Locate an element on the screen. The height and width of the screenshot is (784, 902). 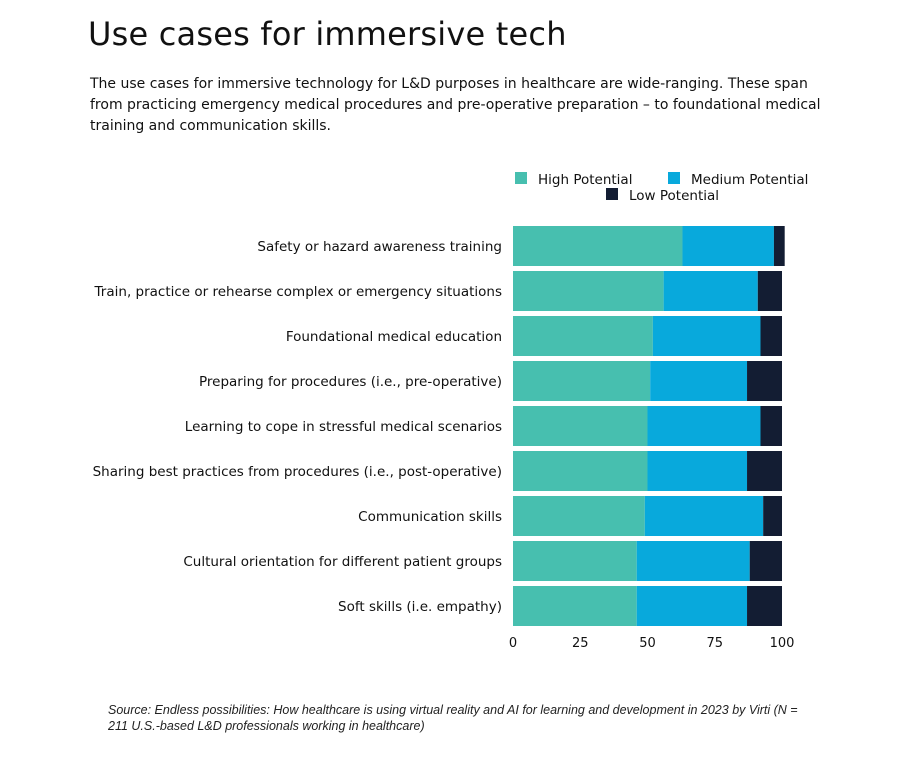
category-label: Safety or hazard awareness training is located at coordinates (379, 247).